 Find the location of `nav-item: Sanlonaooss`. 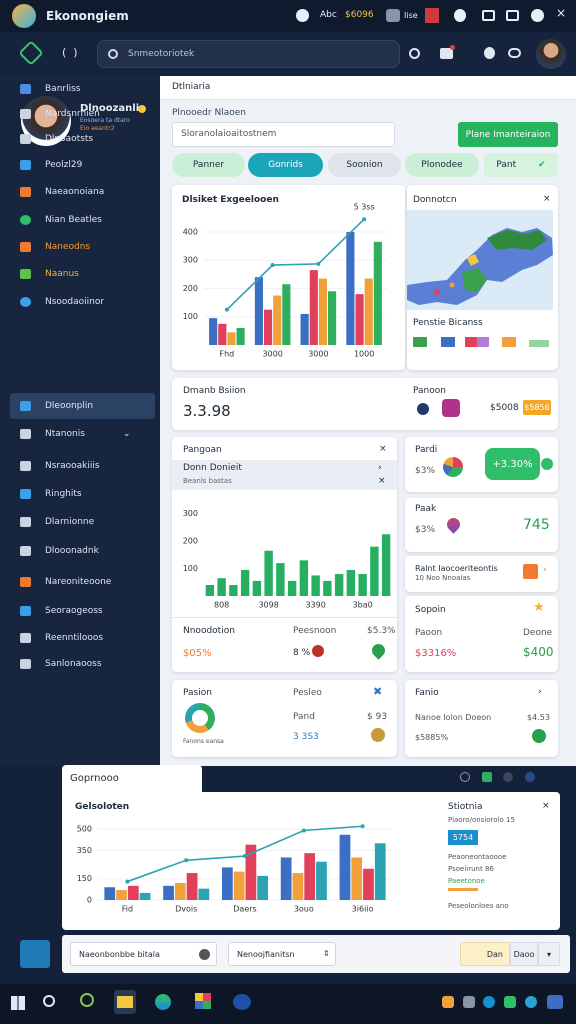

nav-item: Sanlonaooss is located at coordinates (87, 664).